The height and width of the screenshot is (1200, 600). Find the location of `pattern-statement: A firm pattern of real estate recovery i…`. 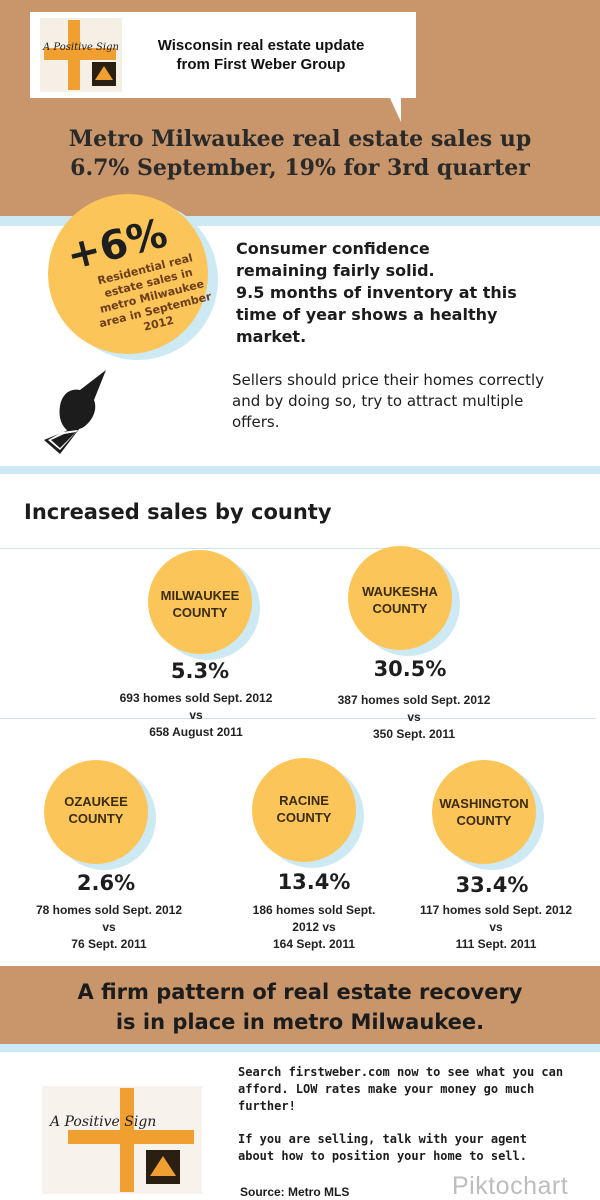

pattern-statement: A firm pattern of real estate recovery i… is located at coordinates (300, 1007).